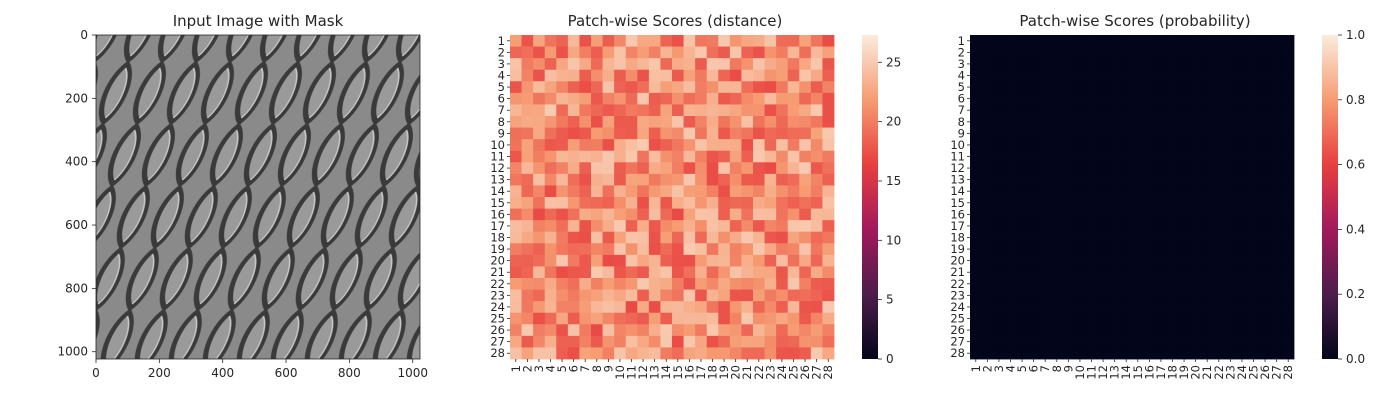  What do you see at coordinates (675, 21) in the screenshot?
I see `panel2-title: Patch-wise Scores (distance)` at bounding box center [675, 21].